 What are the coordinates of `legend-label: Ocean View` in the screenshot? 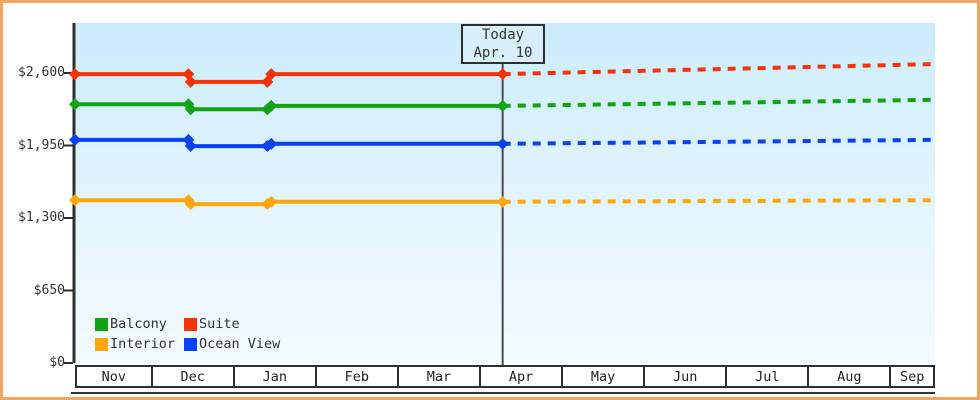 It's located at (240, 344).